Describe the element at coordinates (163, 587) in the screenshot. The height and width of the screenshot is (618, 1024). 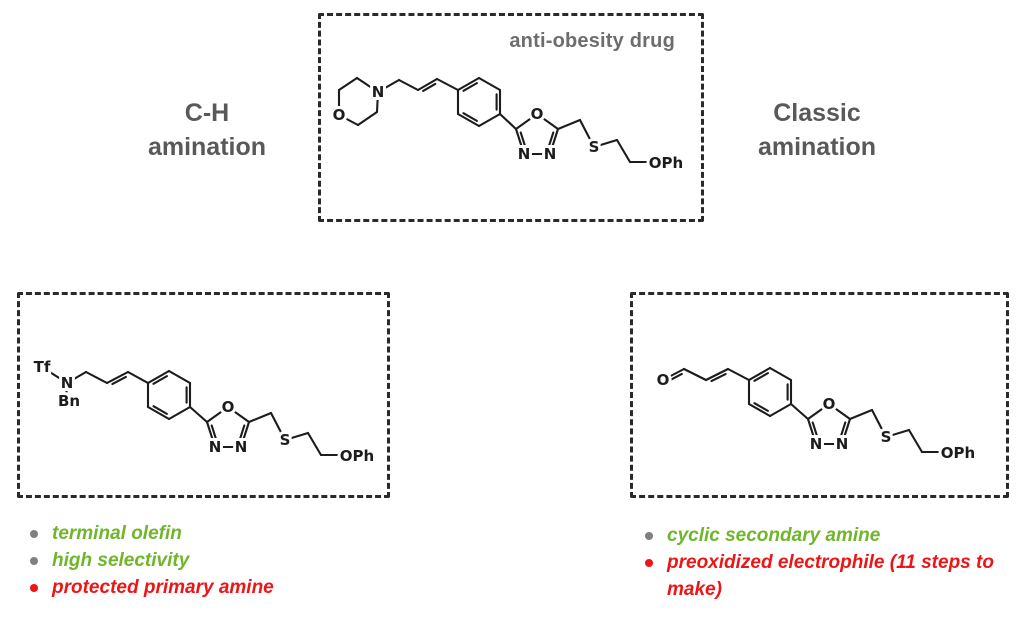
I see `point-text: protected primary amine` at that location.